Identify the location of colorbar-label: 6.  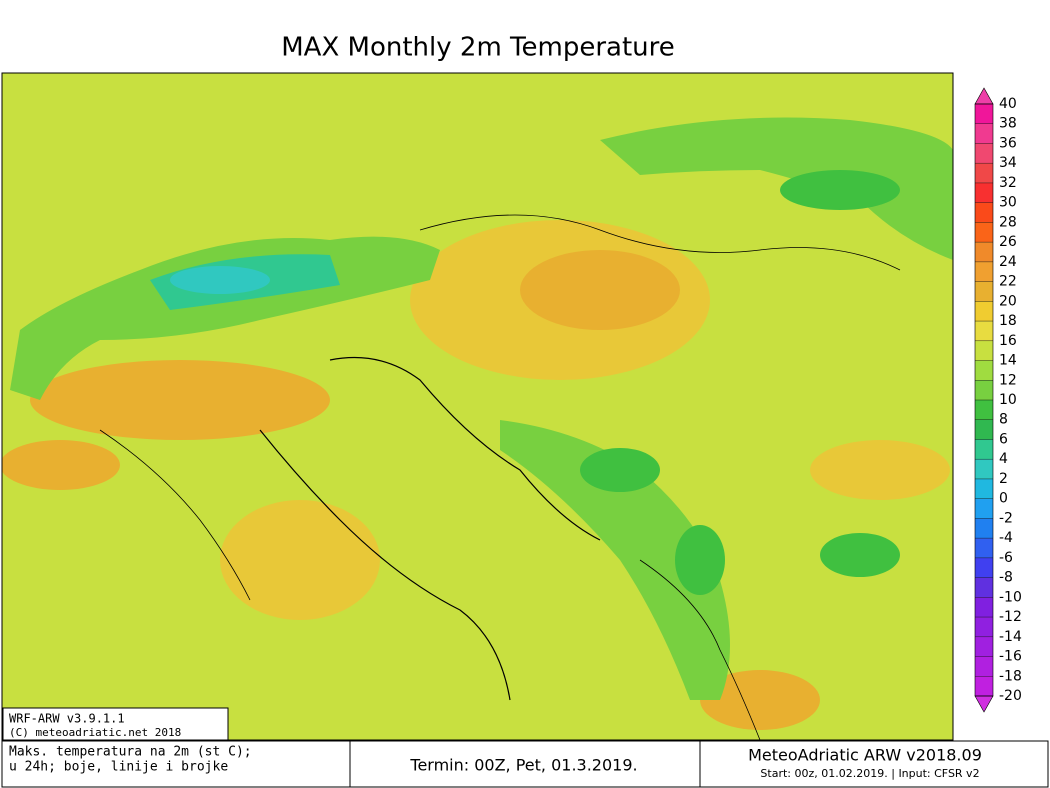
(1003, 439).